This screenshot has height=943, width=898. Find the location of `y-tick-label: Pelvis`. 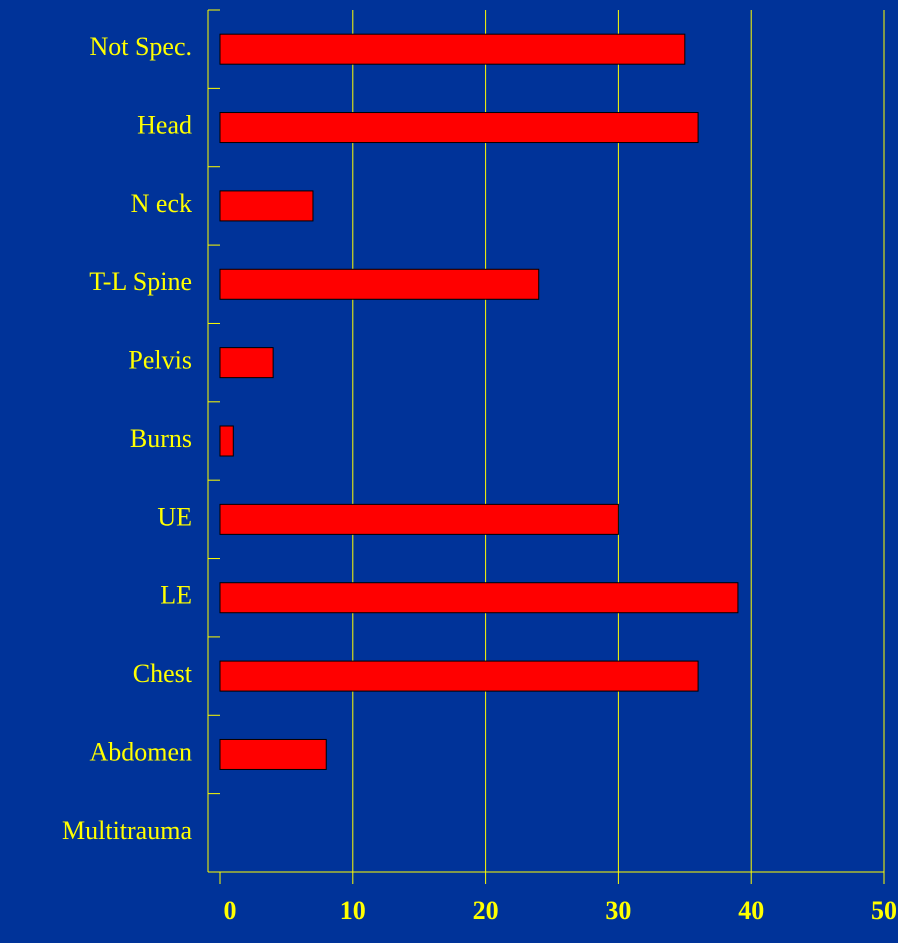

y-tick-label: Pelvis is located at coordinates (160, 360).